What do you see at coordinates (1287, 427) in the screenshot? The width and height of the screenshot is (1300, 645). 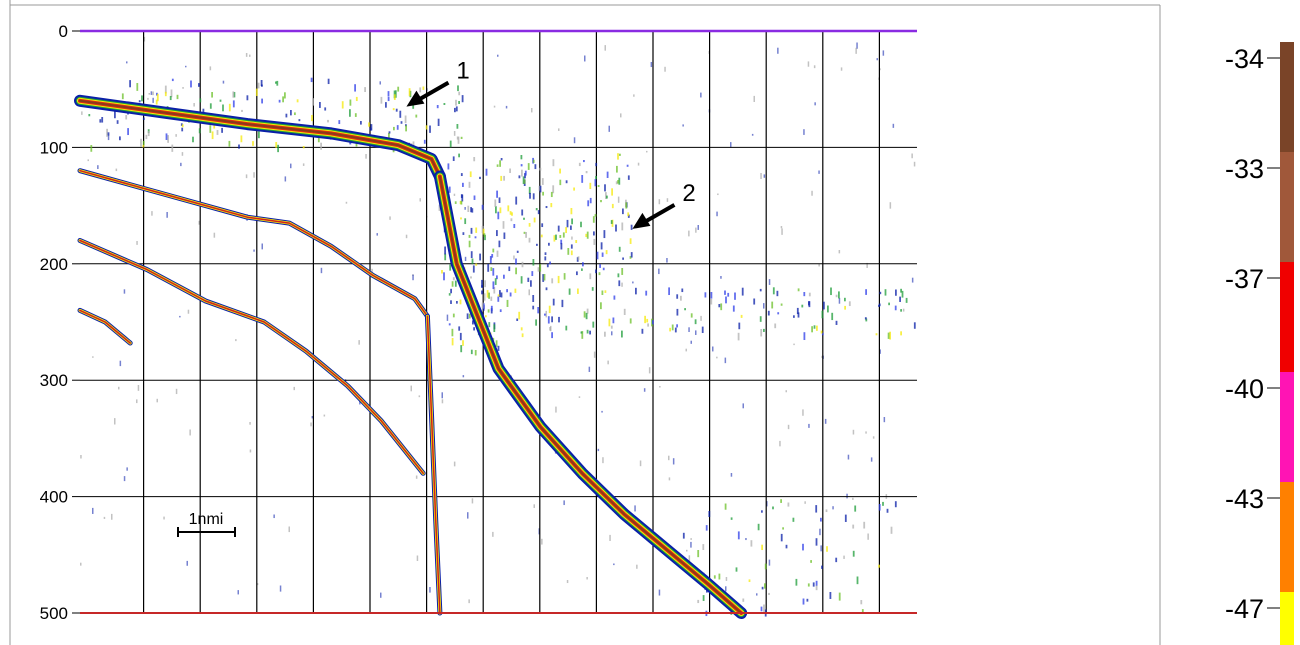 I see `colorbar-segment` at bounding box center [1287, 427].